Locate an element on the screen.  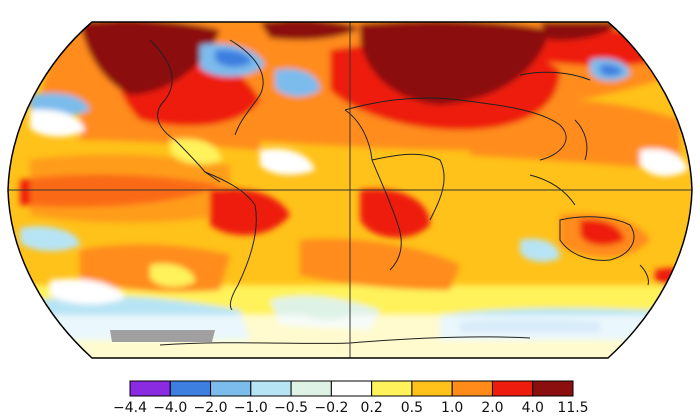
legend-label: −4.4 is located at coordinates (130, 408).